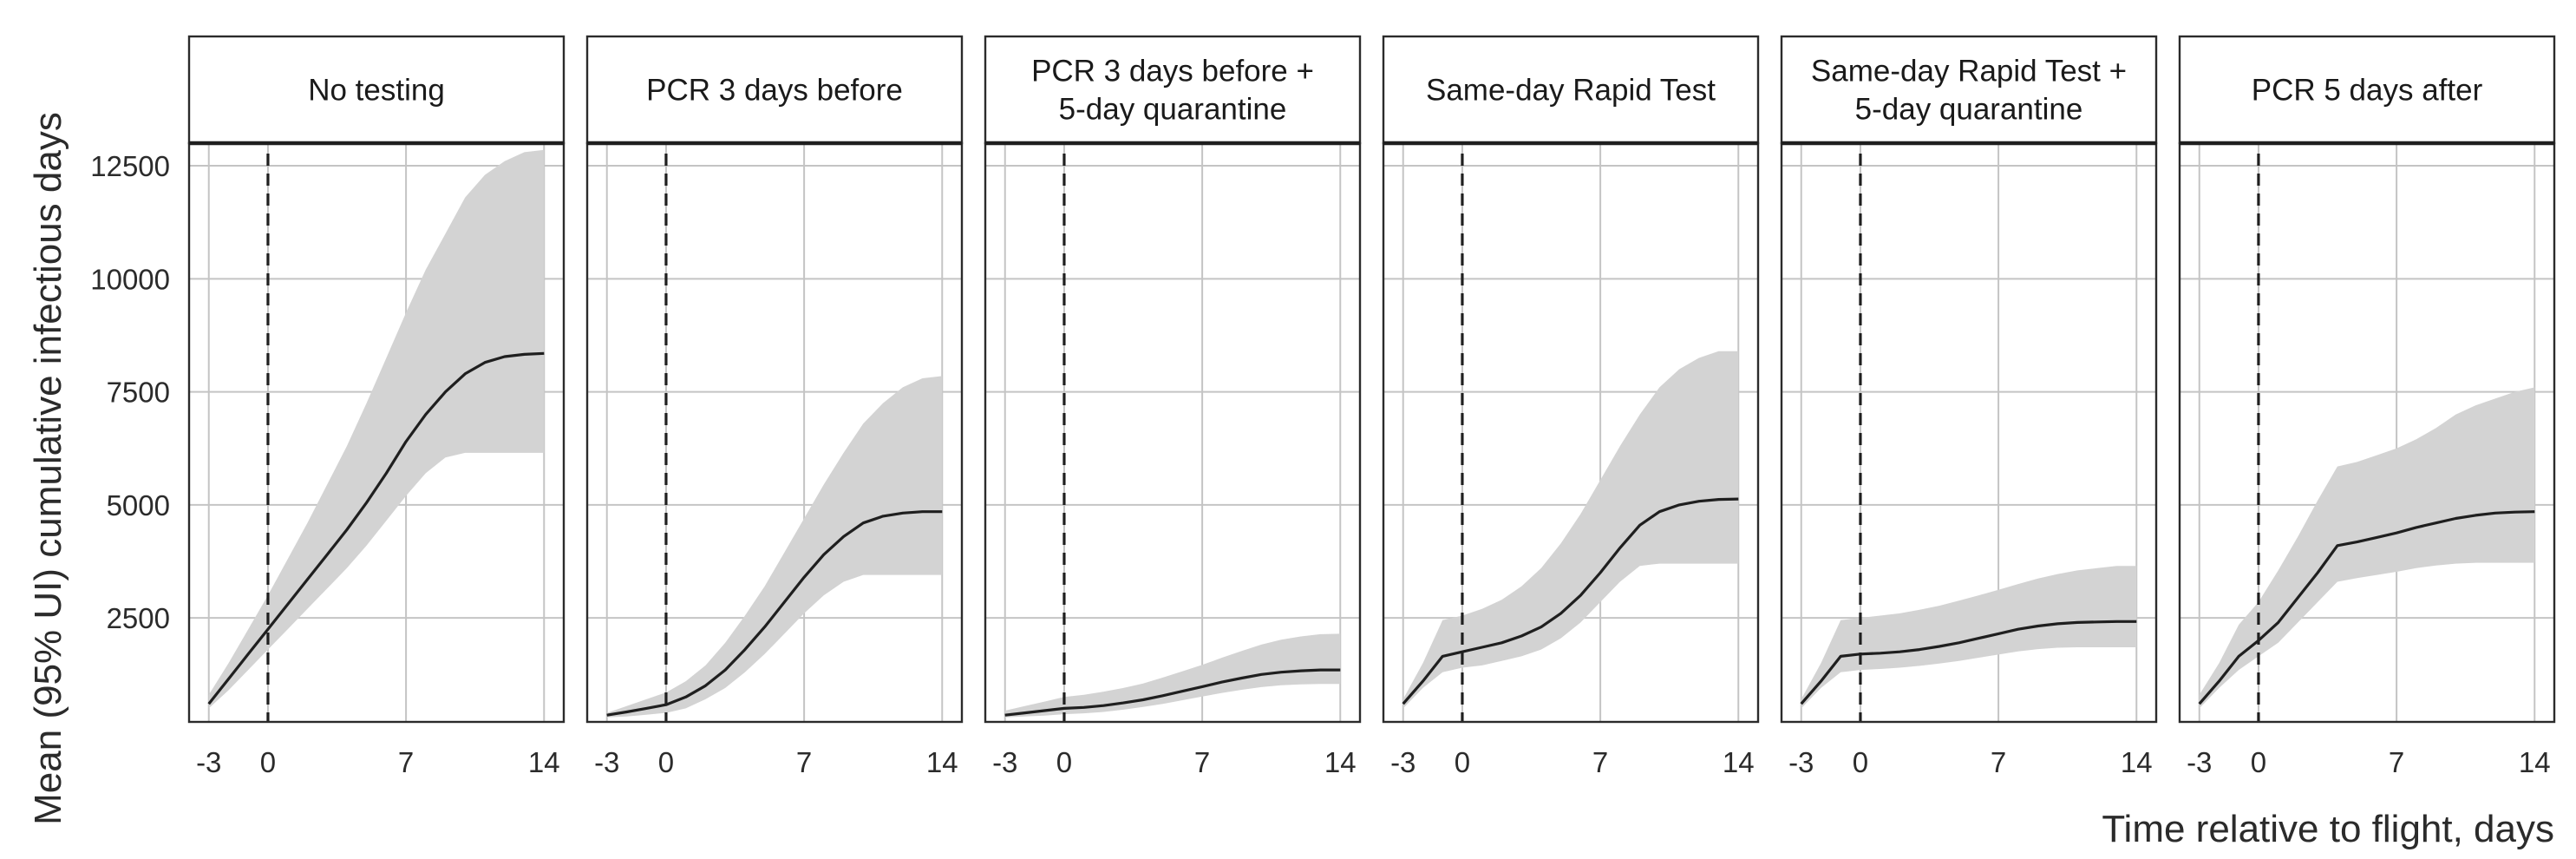 The width and height of the screenshot is (2576, 859). I want to click on y-tick-label: 7500, so click(138, 393).